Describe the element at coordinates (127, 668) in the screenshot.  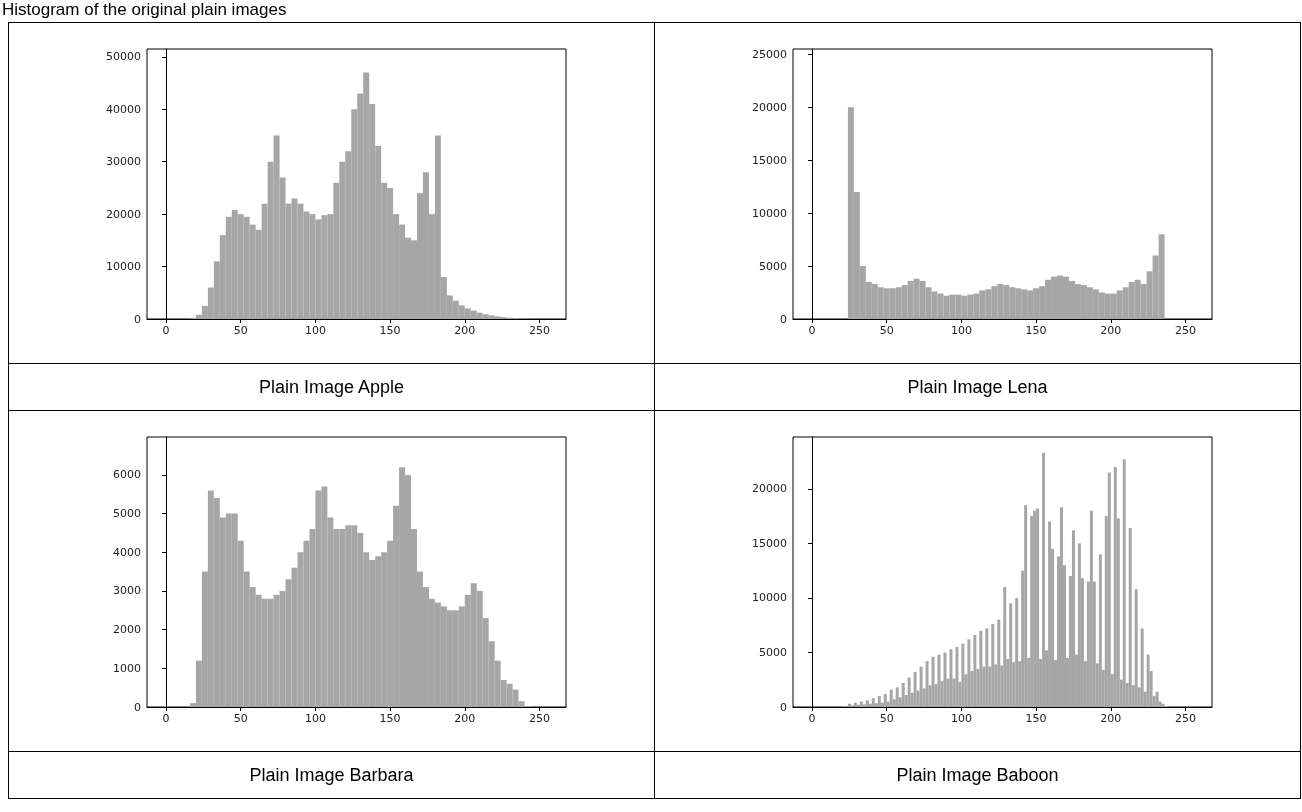
I see `y-tick-label: 1000` at that location.